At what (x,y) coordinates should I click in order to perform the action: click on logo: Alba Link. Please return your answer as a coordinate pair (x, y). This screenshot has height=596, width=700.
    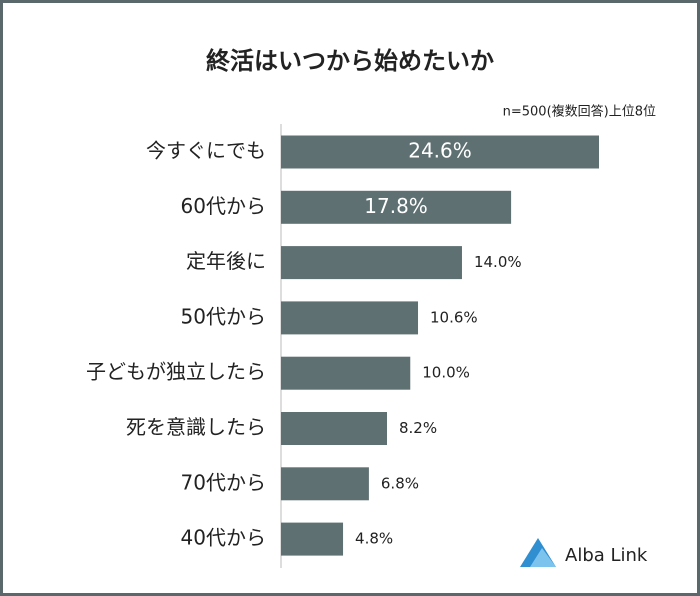
    Looking at the image, I should click on (584, 552).